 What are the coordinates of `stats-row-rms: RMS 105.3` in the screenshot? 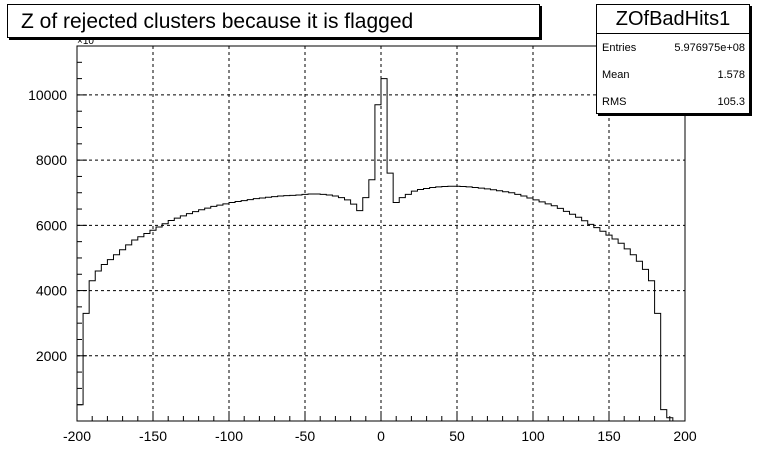 It's located at (673, 101).